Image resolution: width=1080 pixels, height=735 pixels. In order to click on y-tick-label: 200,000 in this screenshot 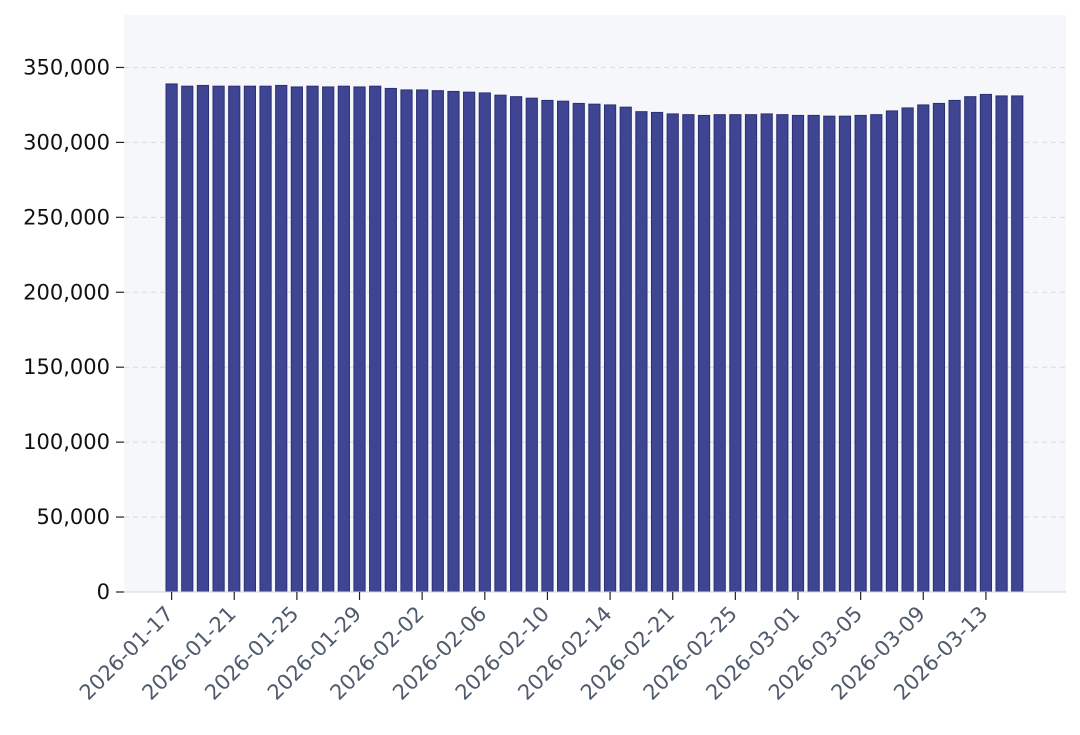, I will do `click(66, 292)`.